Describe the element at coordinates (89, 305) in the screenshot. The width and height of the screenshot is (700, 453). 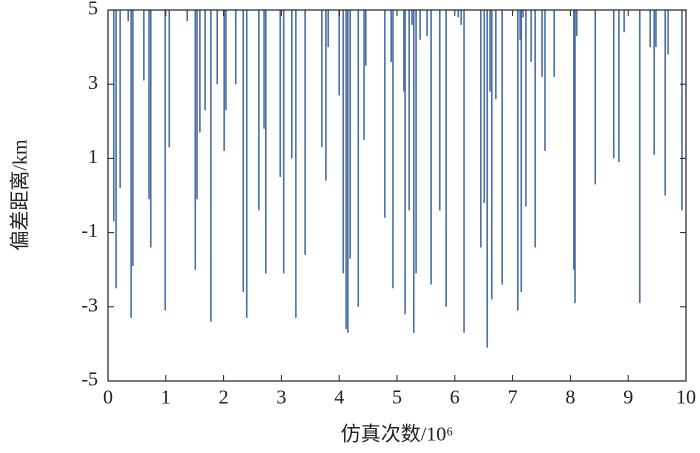
I see `y-tick-label: -3` at that location.